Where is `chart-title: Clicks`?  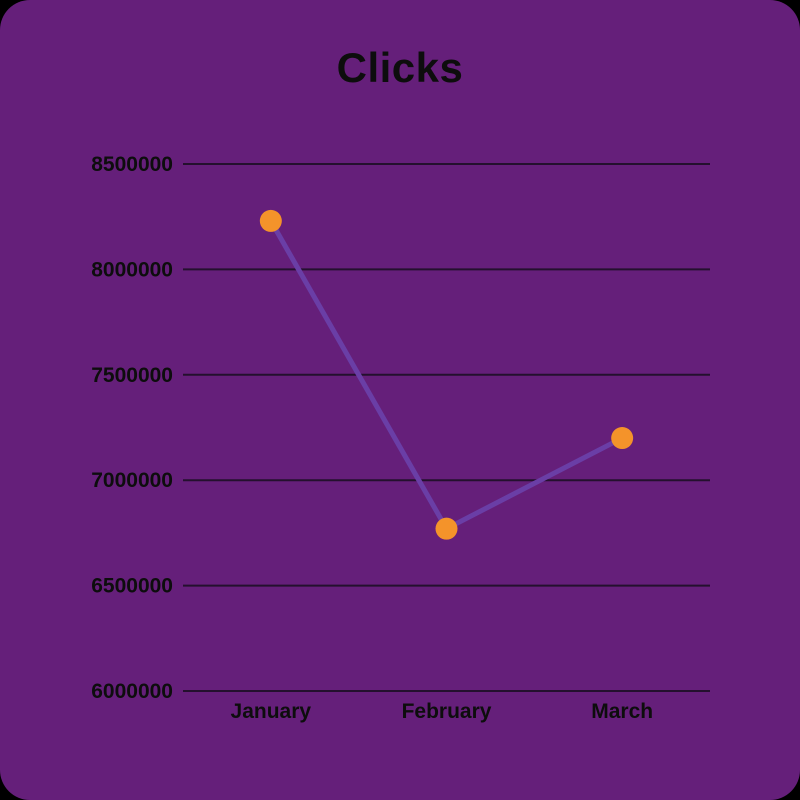
chart-title: Clicks is located at coordinates (400, 67).